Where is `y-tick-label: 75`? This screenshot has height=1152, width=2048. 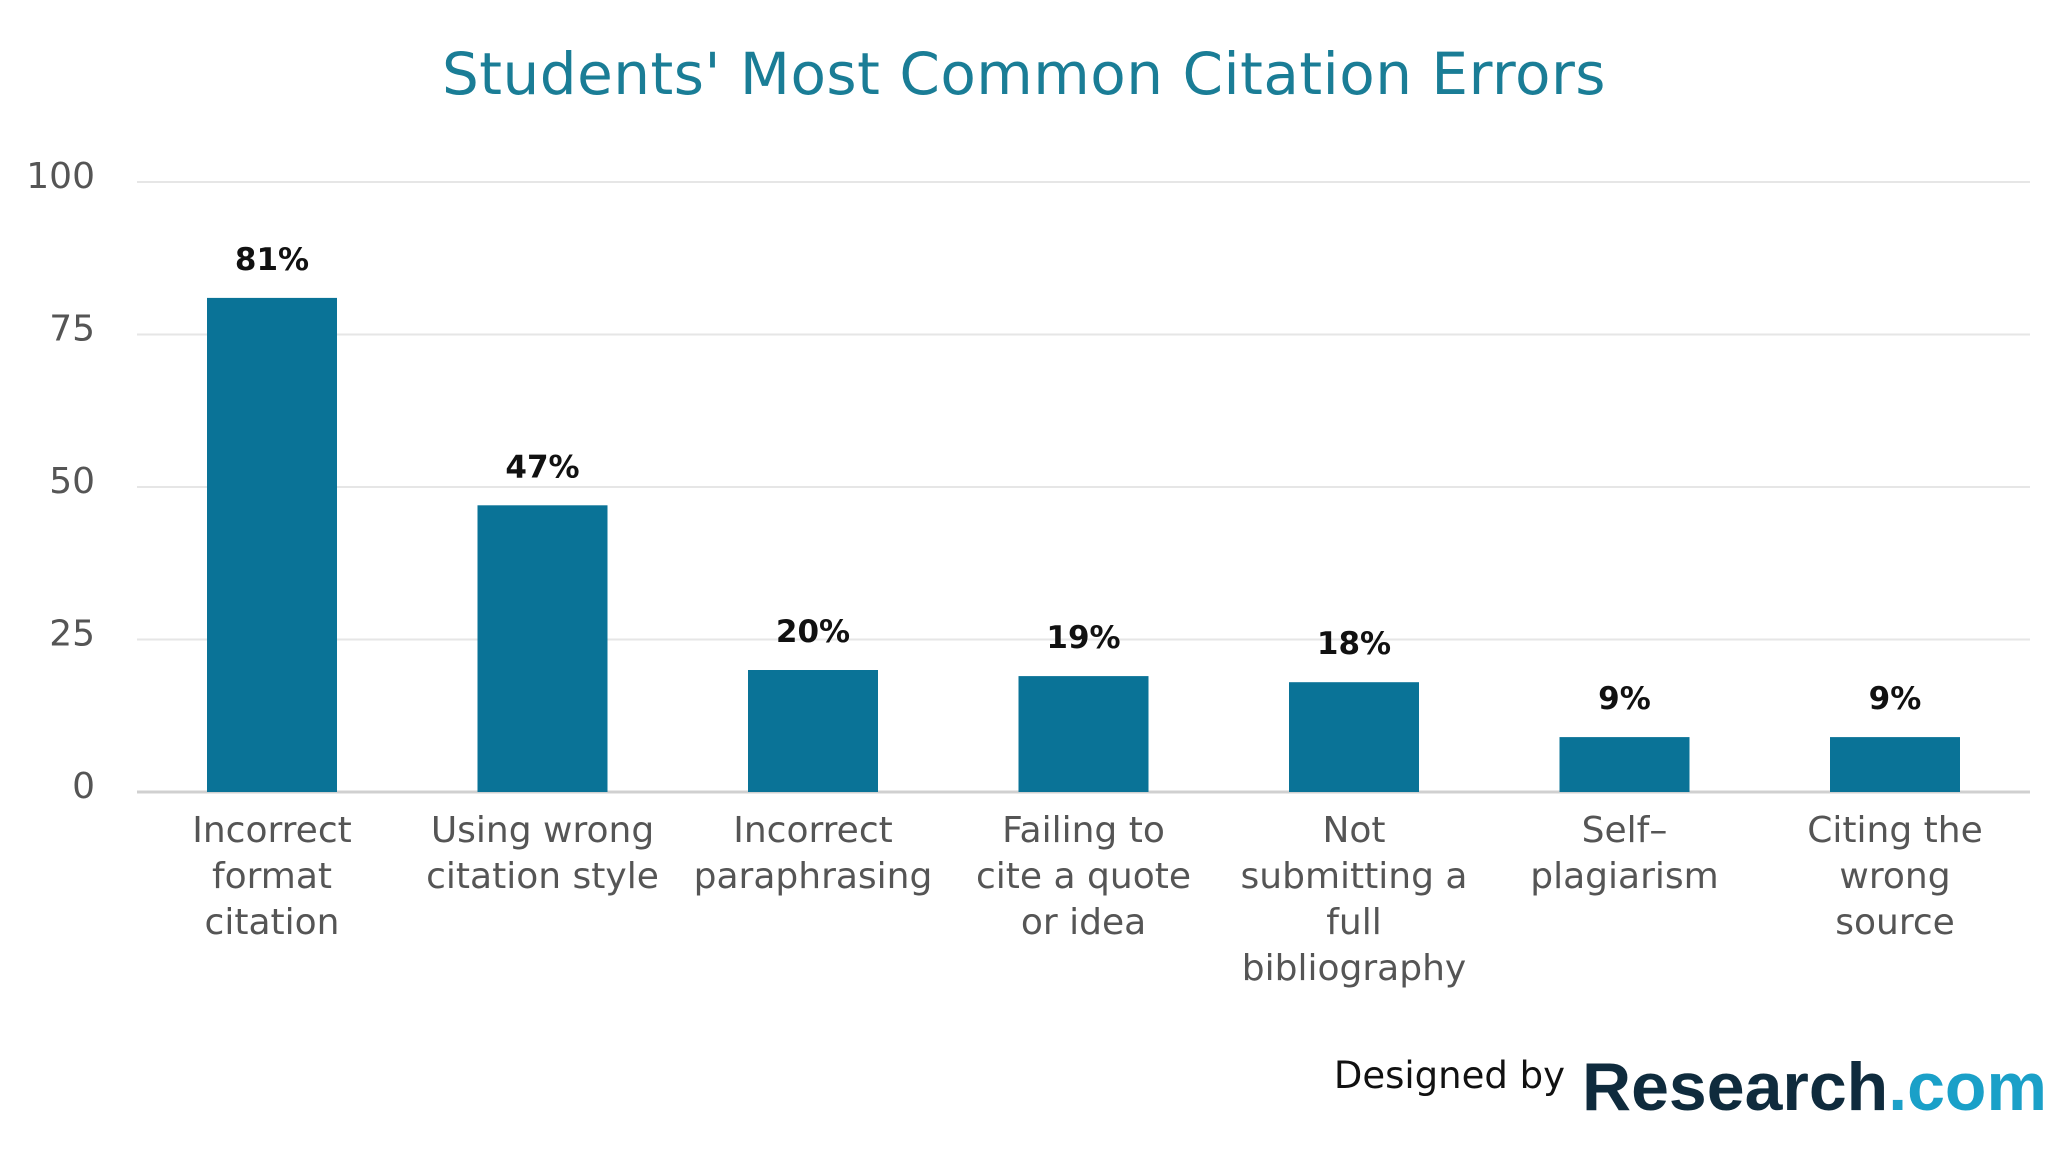
y-tick-label: 75 is located at coordinates (72, 329).